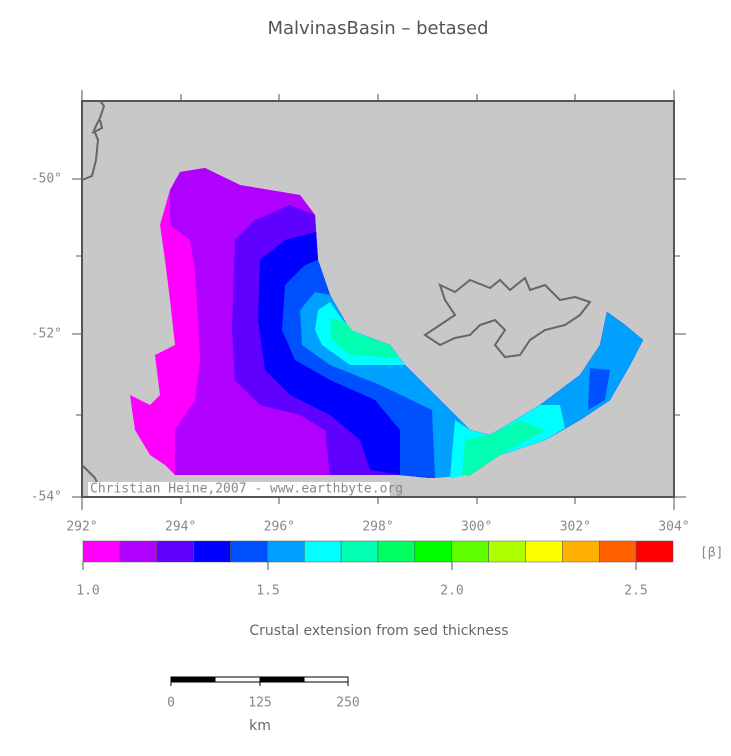  Describe the element at coordinates (451, 591) in the screenshot. I see `colorbar-tick-label: 2.0` at that location.